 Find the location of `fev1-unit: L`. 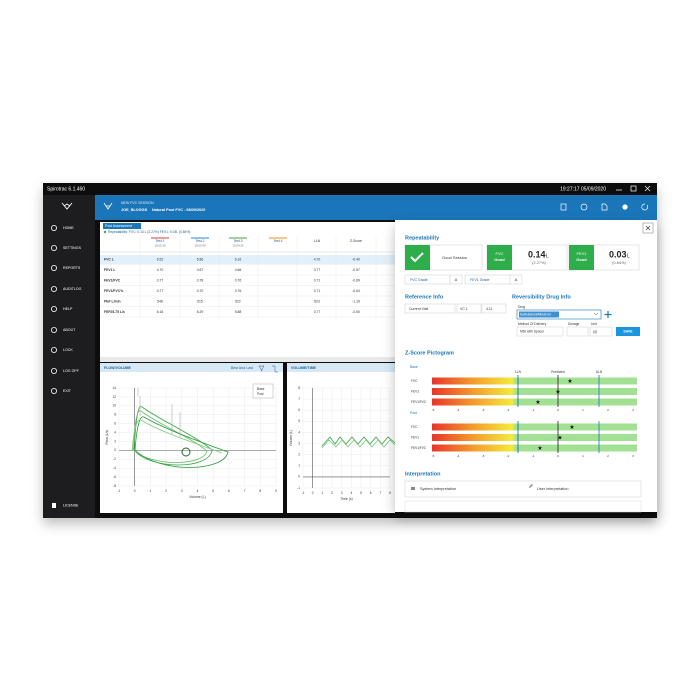

fev1-unit: L is located at coordinates (628, 256).